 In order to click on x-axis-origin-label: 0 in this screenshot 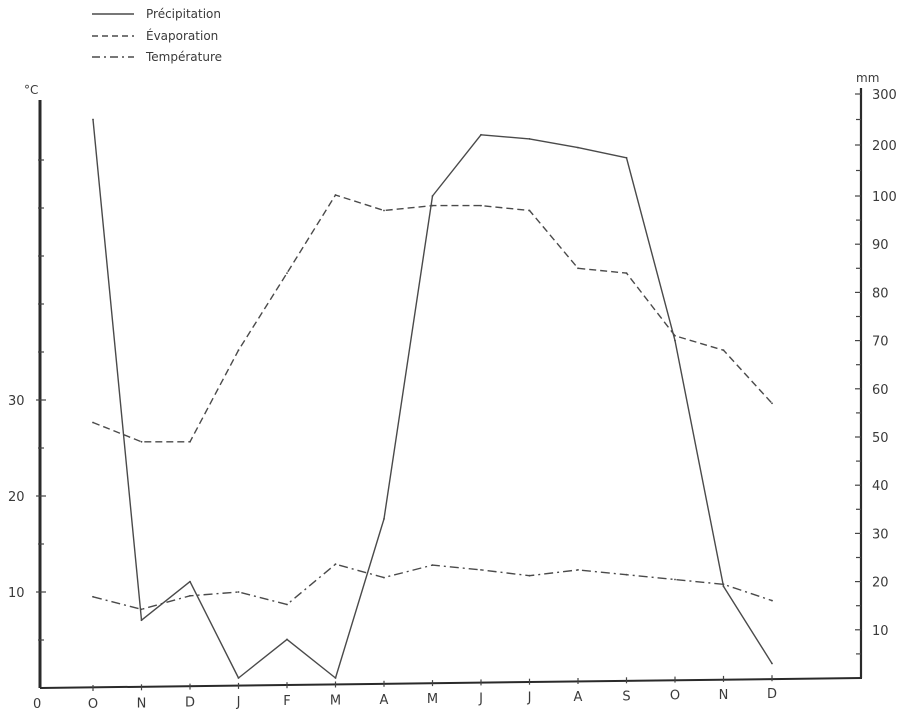, I will do `click(37, 704)`.